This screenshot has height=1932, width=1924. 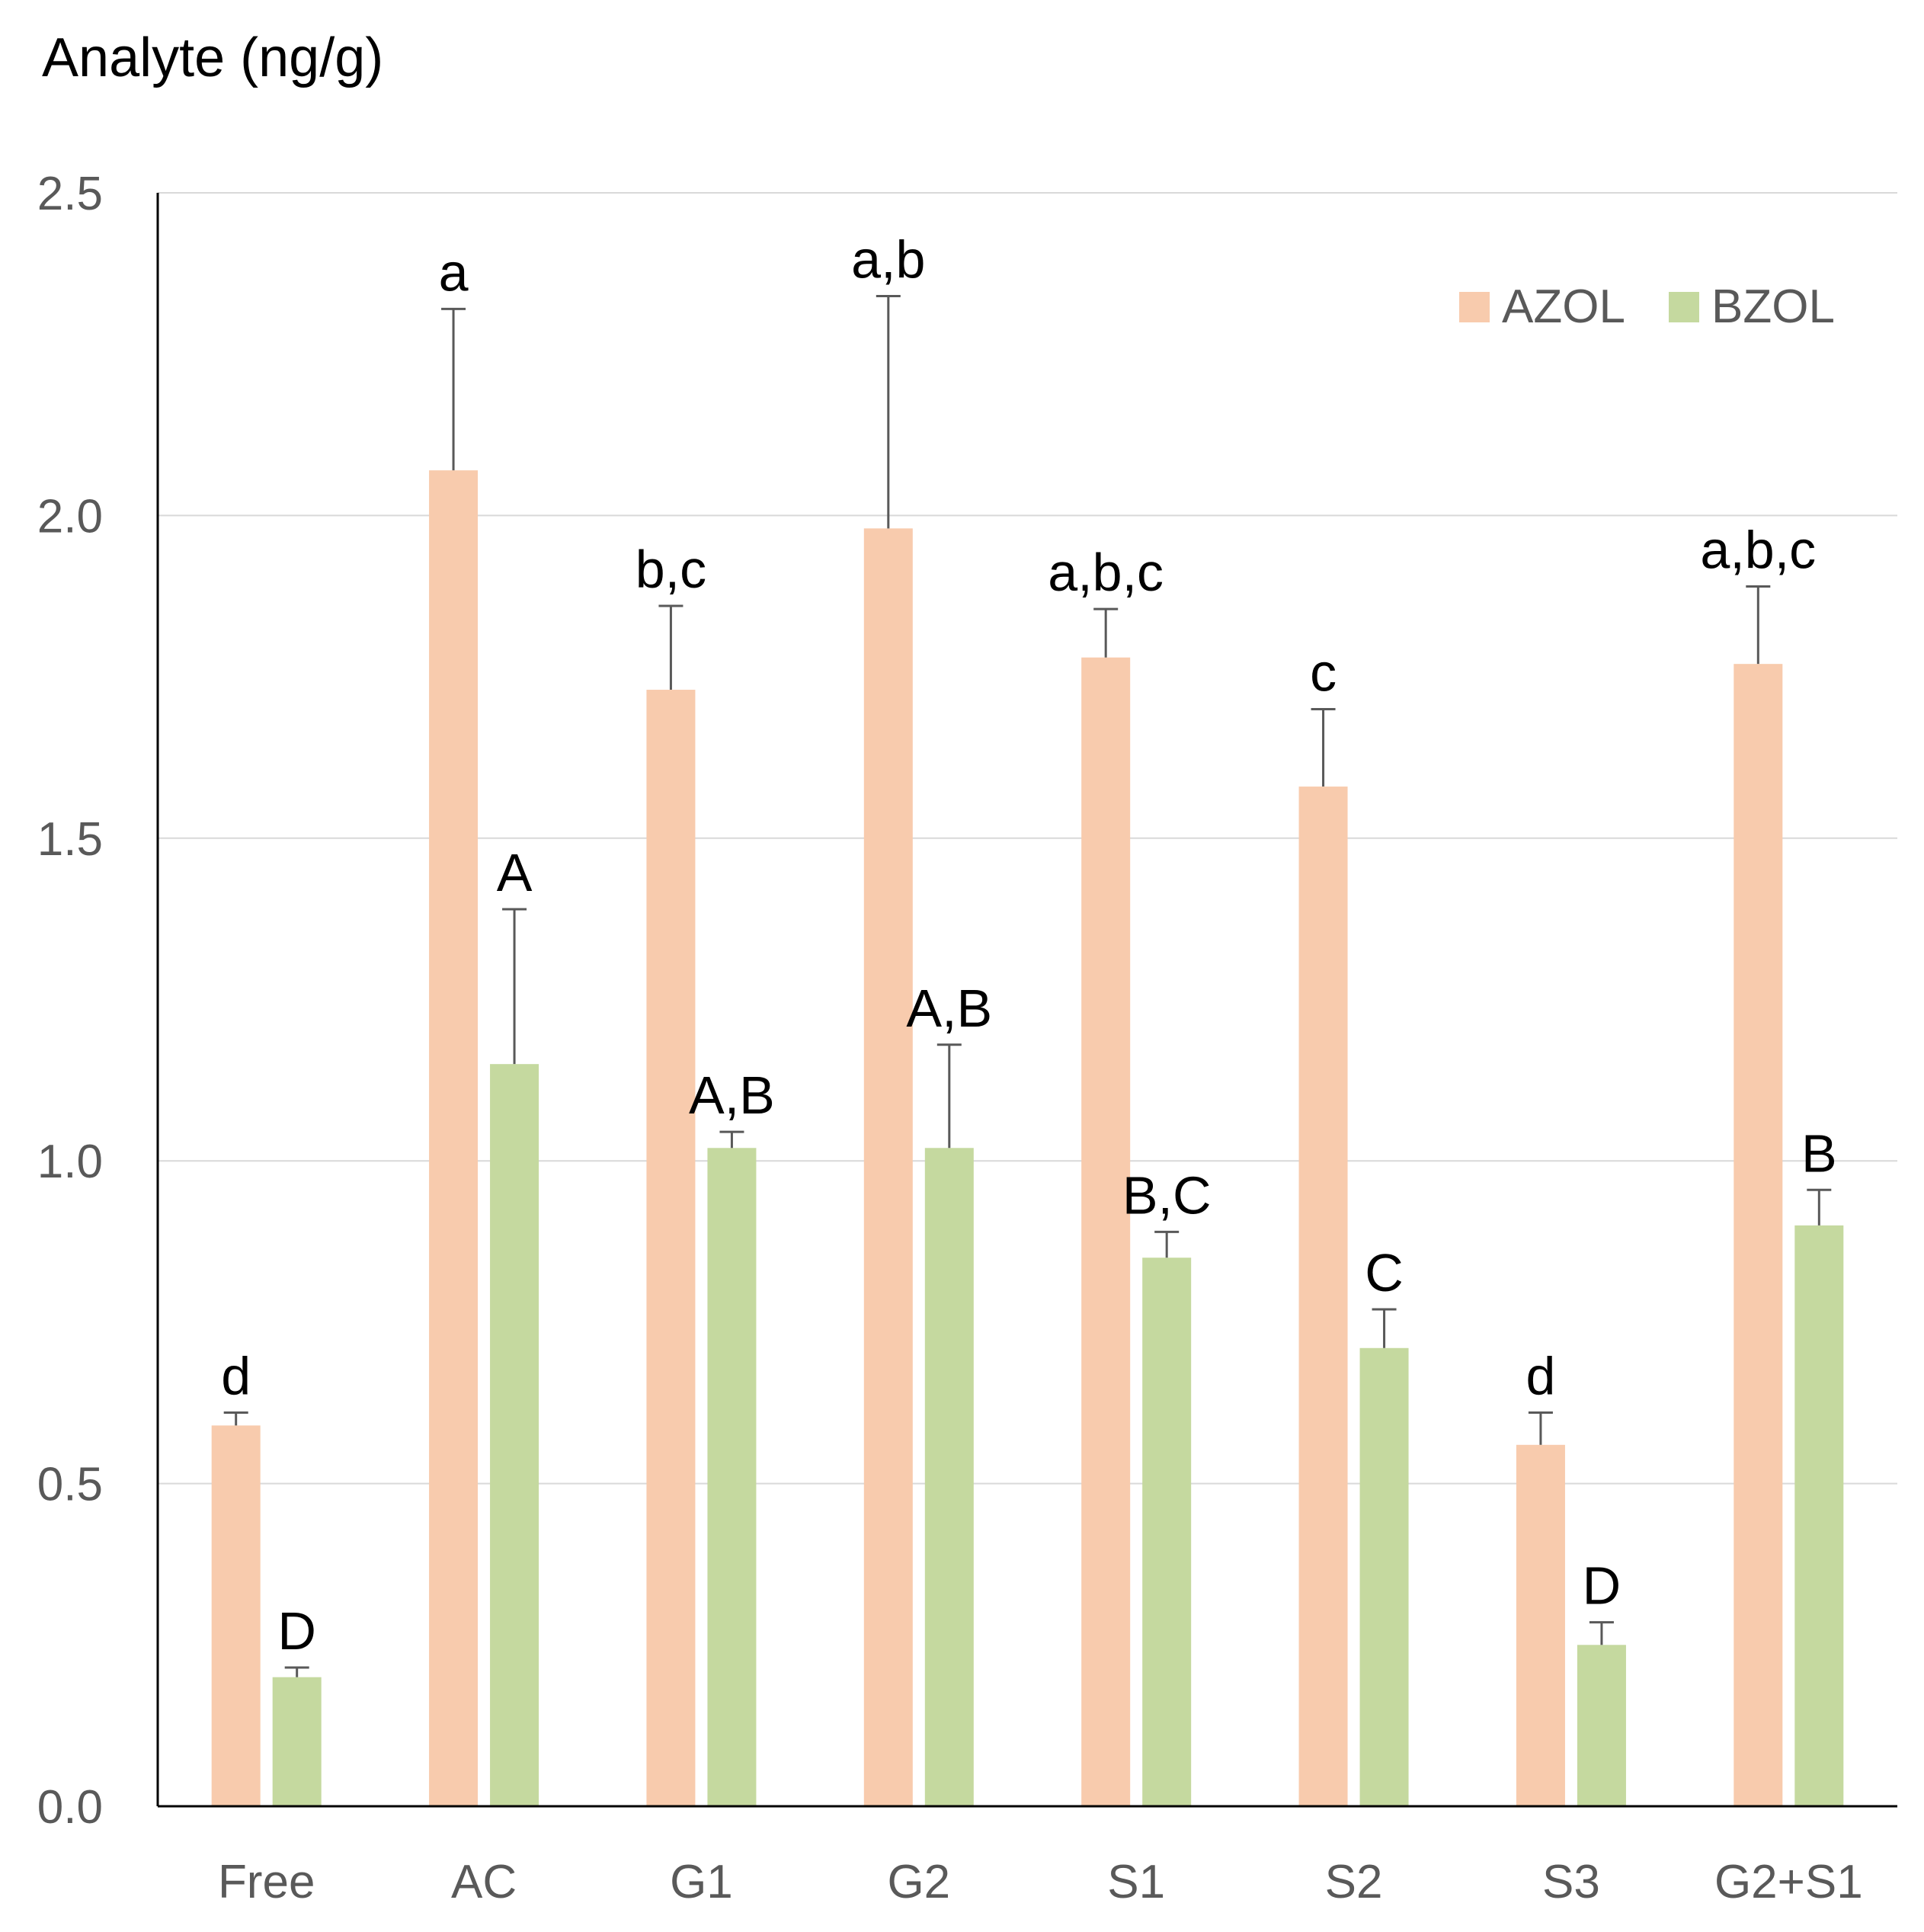 I want to click on x-tick-label: AC, so click(x=484, y=1882).